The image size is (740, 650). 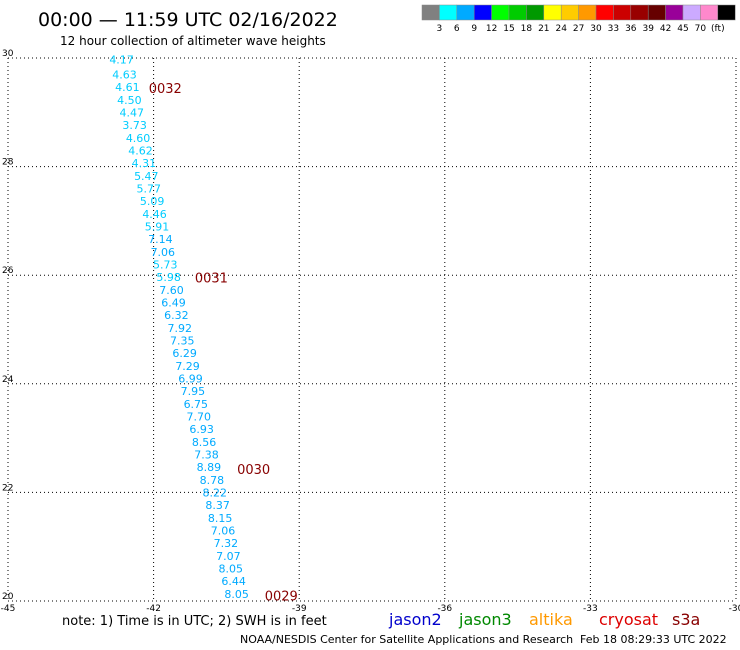 What do you see at coordinates (127, 87) in the screenshot?
I see `wave-height-label: 4.61` at bounding box center [127, 87].